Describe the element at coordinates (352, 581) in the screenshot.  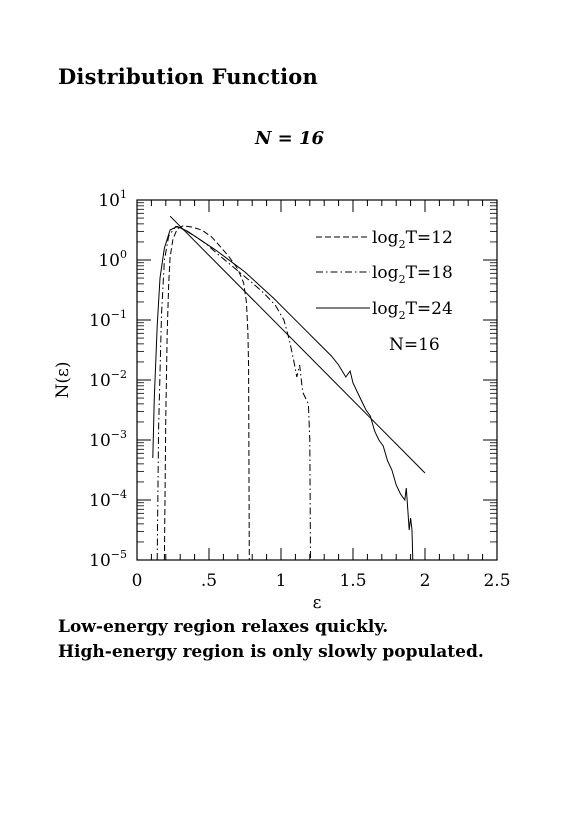
I see `x-tick-label: 1.5` at that location.